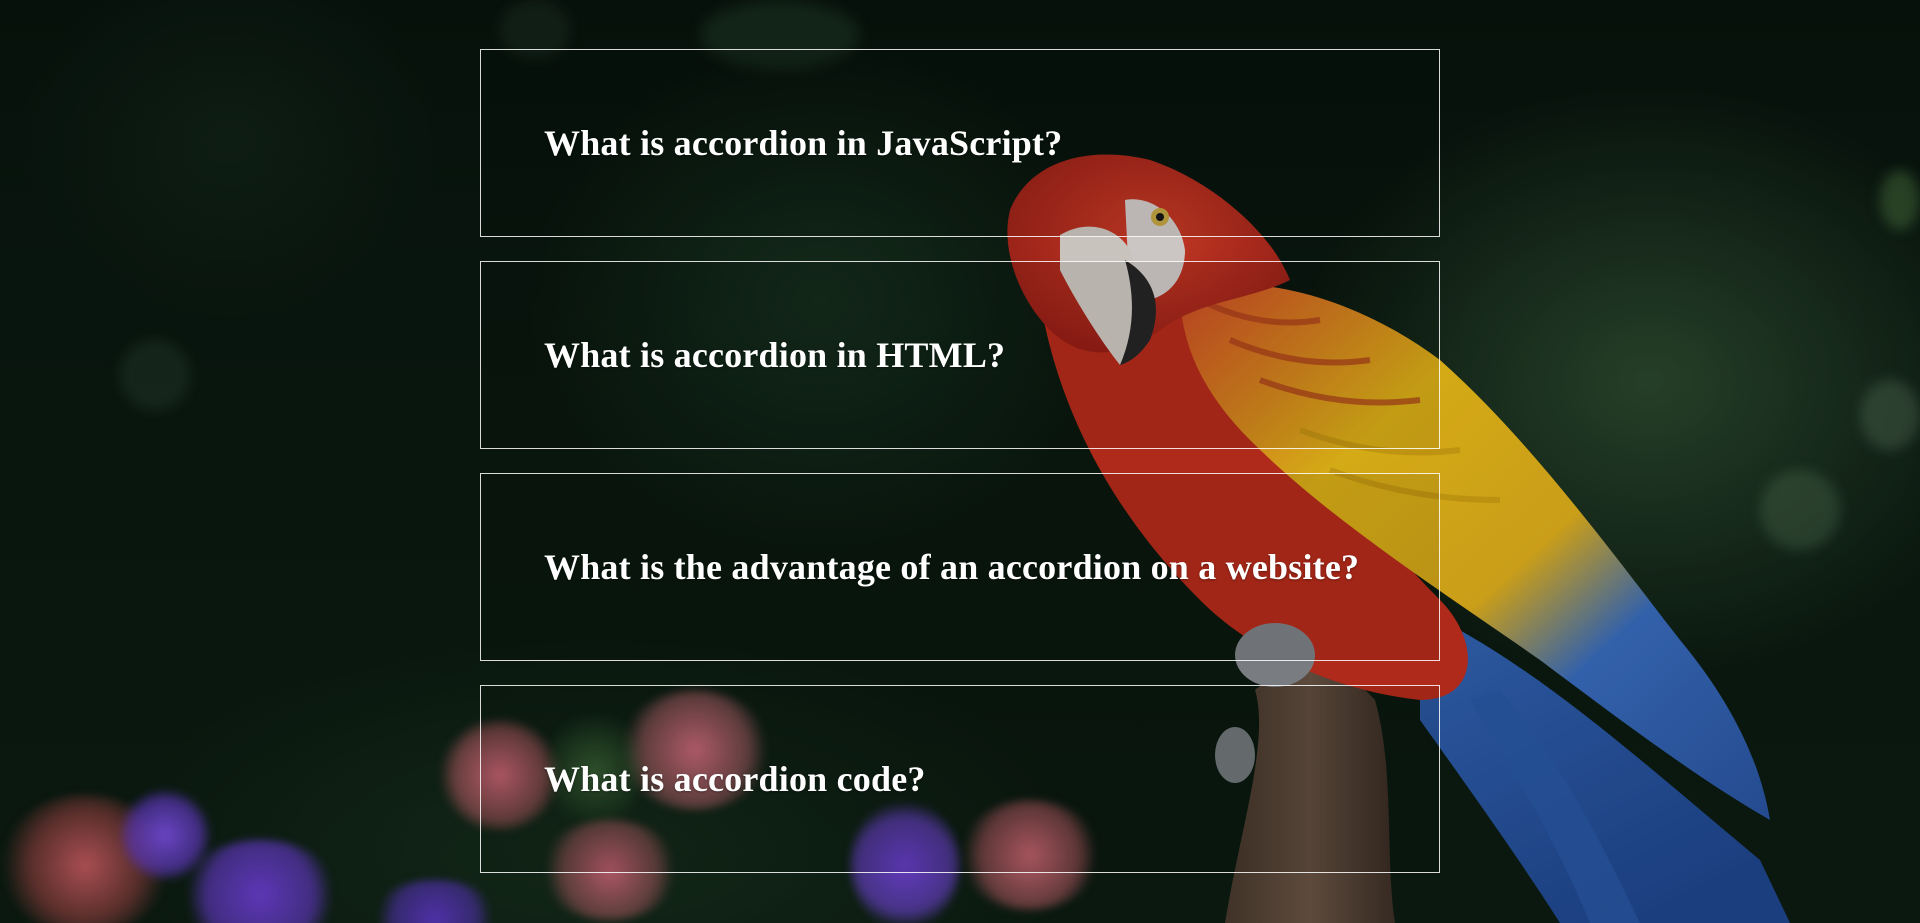 The image size is (1920, 923). I want to click on accordion-item-javascript: What is accordion in JavaScript?, so click(960, 143).